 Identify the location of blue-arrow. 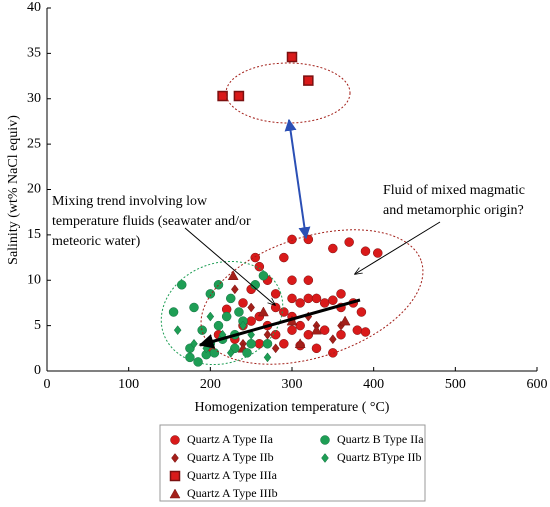
(297, 179).